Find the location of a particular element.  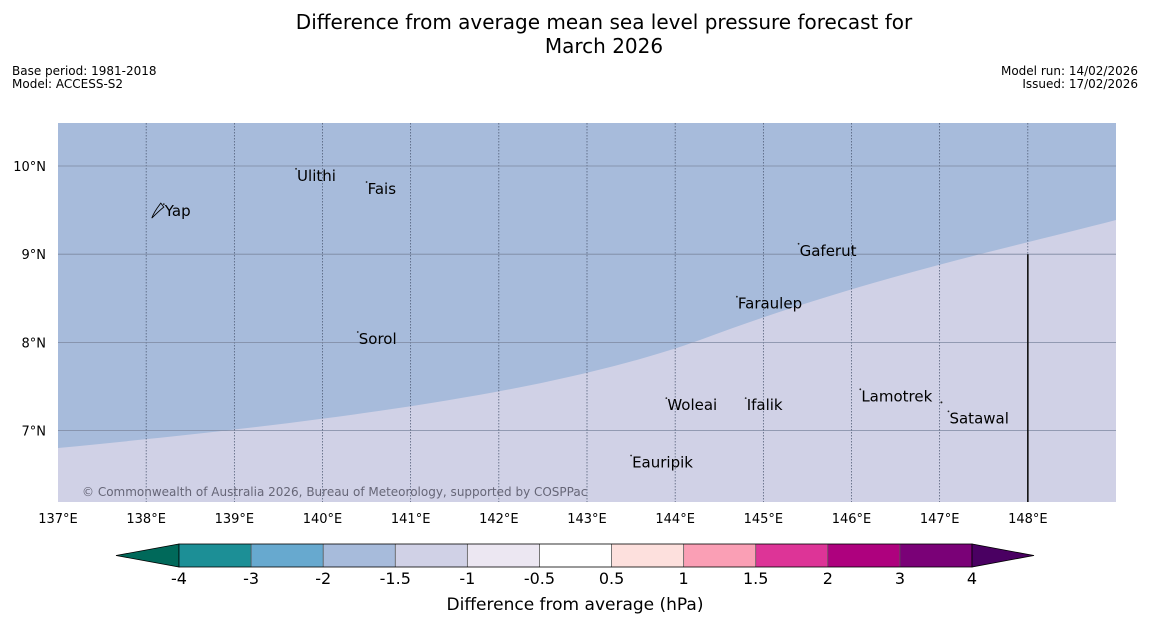

place-label-ifalik: Ifalik is located at coordinates (765, 405).